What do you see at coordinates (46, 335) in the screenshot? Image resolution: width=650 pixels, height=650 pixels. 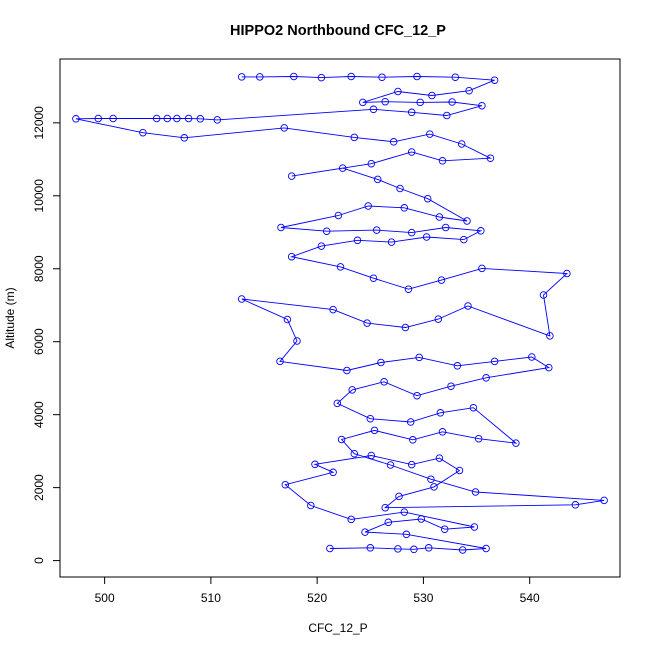 I see `y-axis: 0 2000 4000 6000 8000 10000 12000` at bounding box center [46, 335].